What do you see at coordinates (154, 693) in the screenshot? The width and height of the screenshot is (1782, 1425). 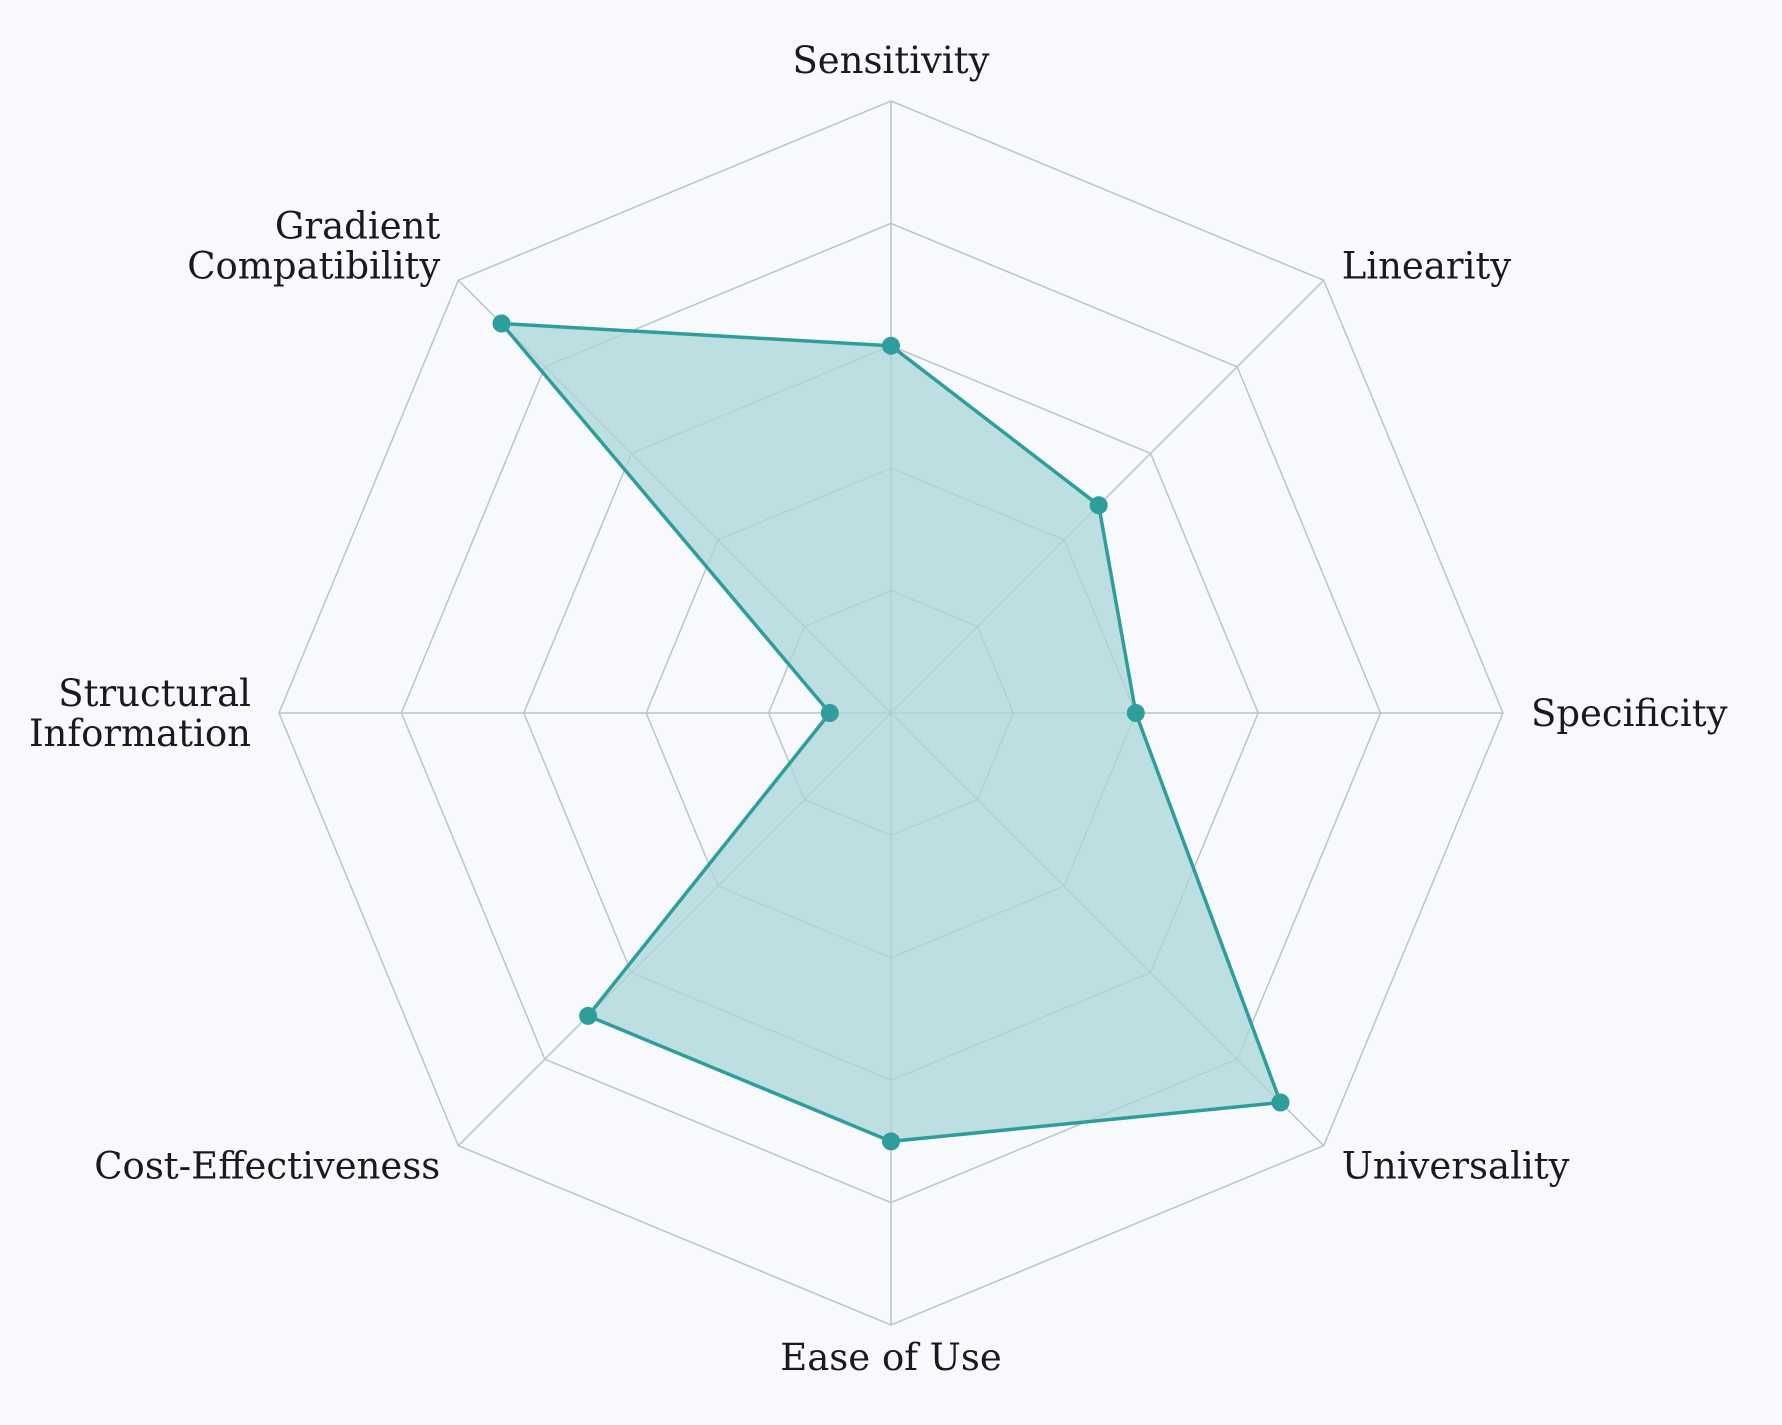 I see `axis-label-line: Structural` at bounding box center [154, 693].